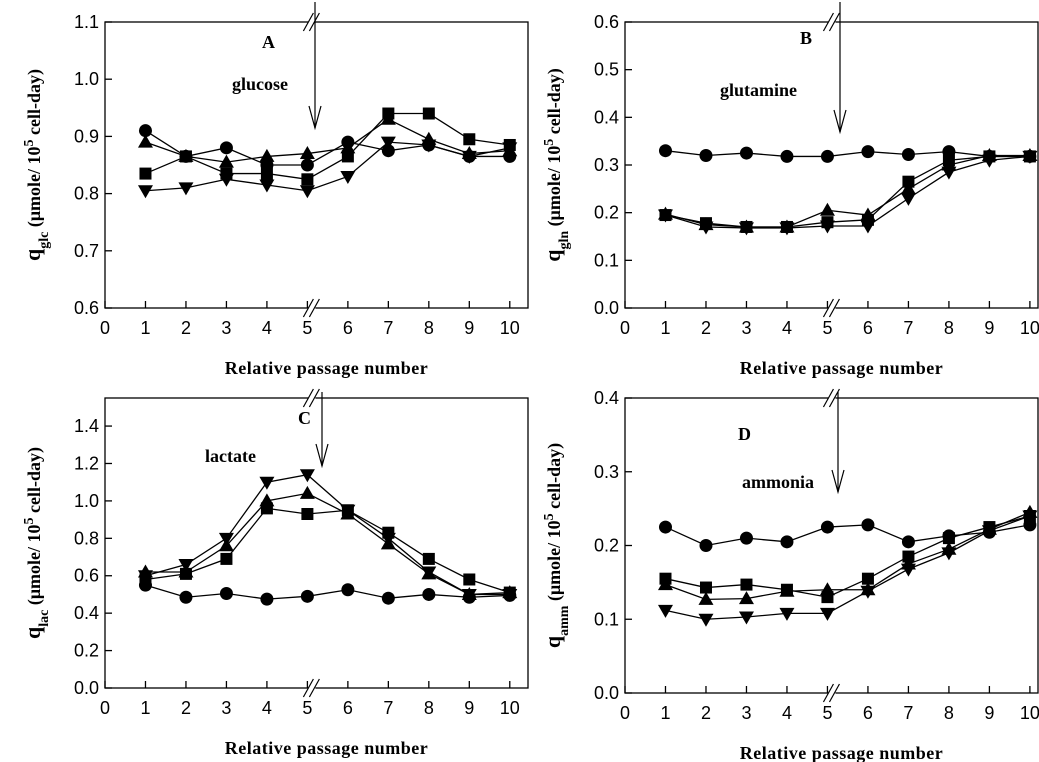  Describe the element at coordinates (44, 240) in the screenshot. I see `y-axis-label-part: glc` at that location.